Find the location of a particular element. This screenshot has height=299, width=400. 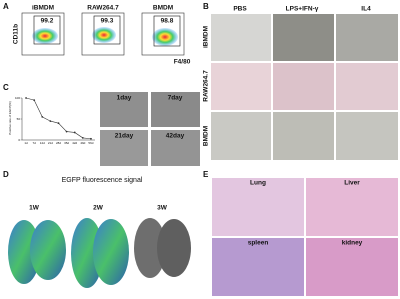

plot-title: iBMDM is located at coordinates (43, 8).